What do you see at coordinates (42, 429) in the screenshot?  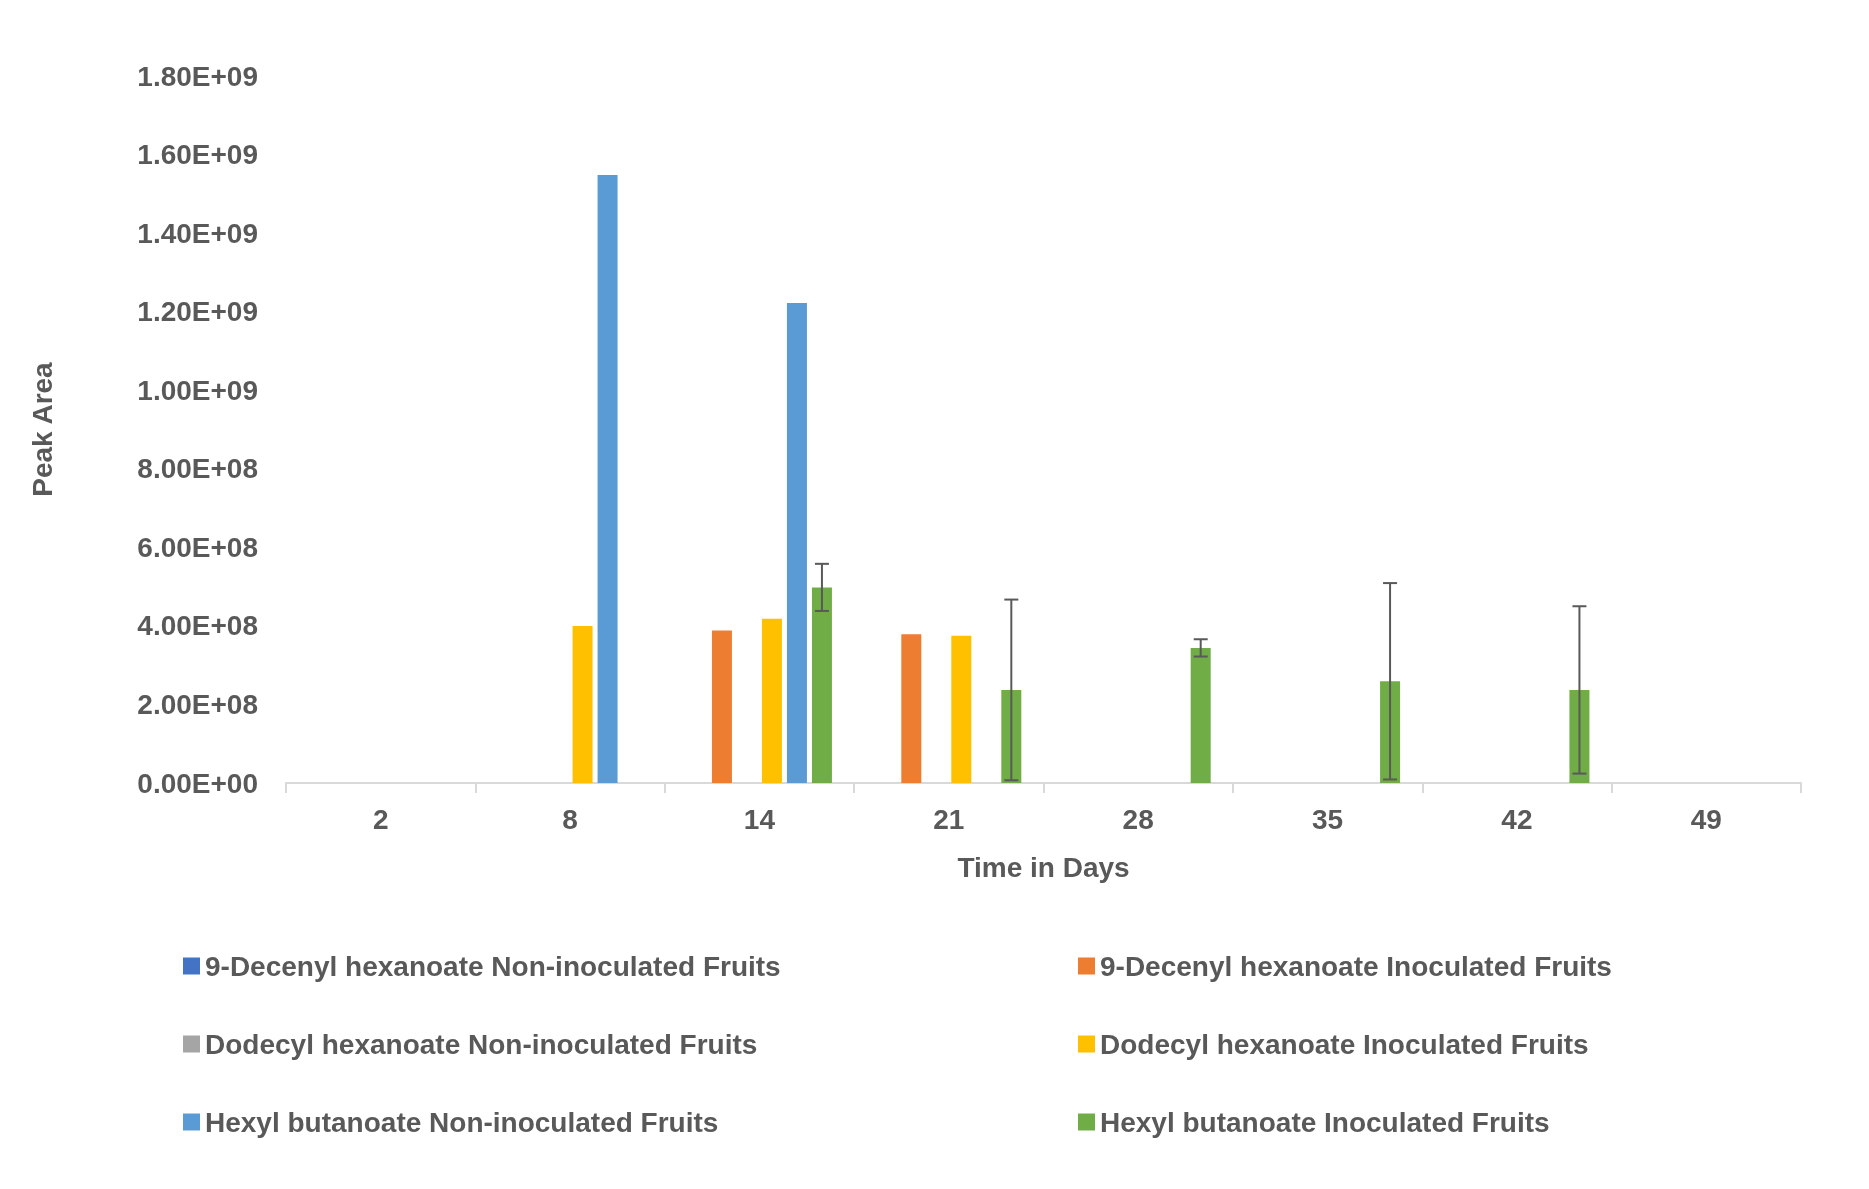 I see `y-axis-title: Peak Area` at bounding box center [42, 429].